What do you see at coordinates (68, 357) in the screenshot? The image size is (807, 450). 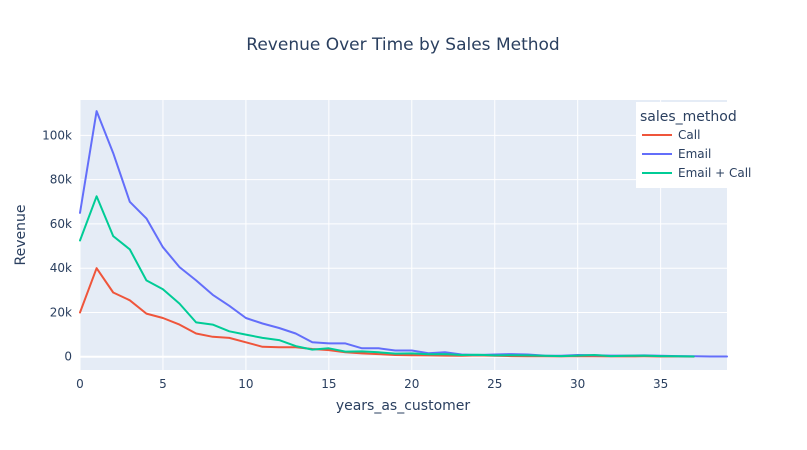 I see `y-tick-label: 0` at bounding box center [68, 357].